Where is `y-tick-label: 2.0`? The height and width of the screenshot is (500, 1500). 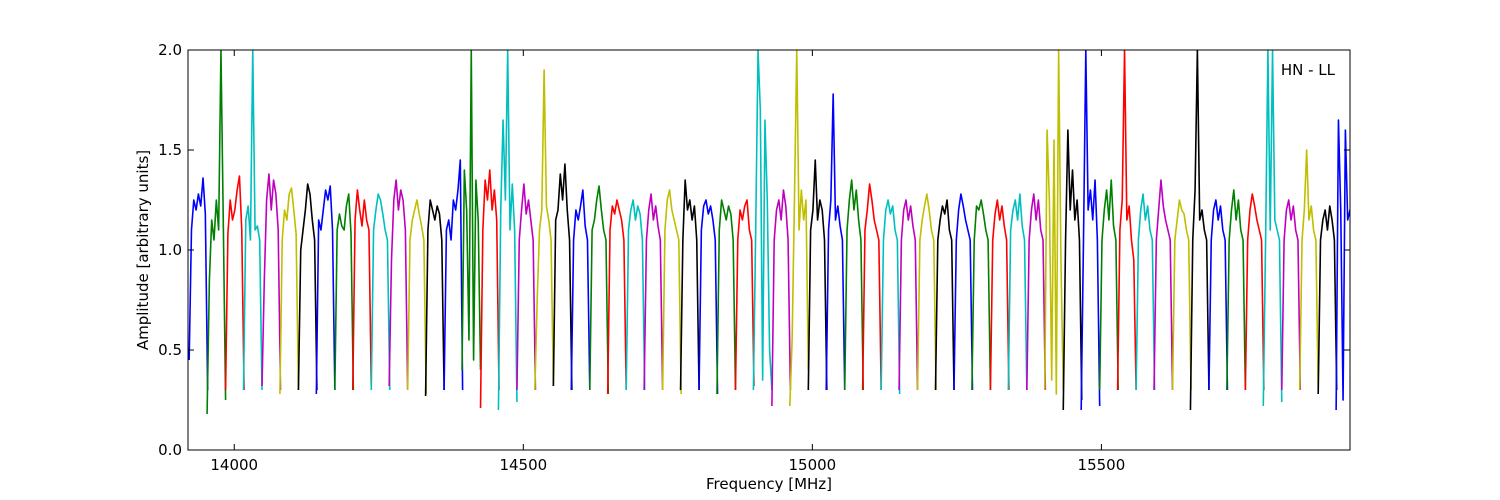
y-tick-label: 2.0 is located at coordinates (170, 50).